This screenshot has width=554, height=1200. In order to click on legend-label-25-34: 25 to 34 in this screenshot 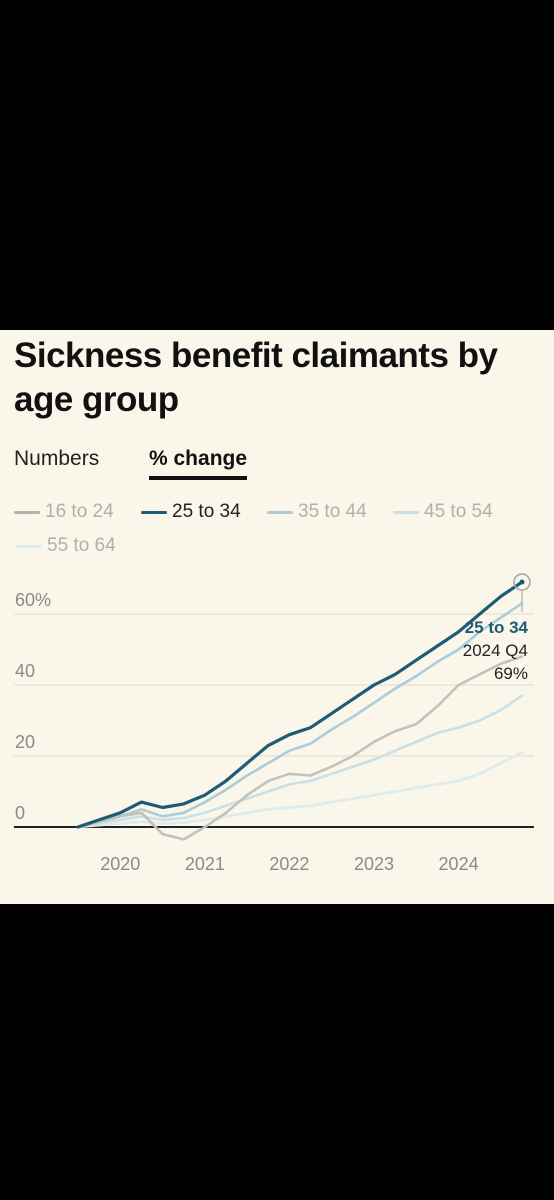, I will do `click(206, 511)`.